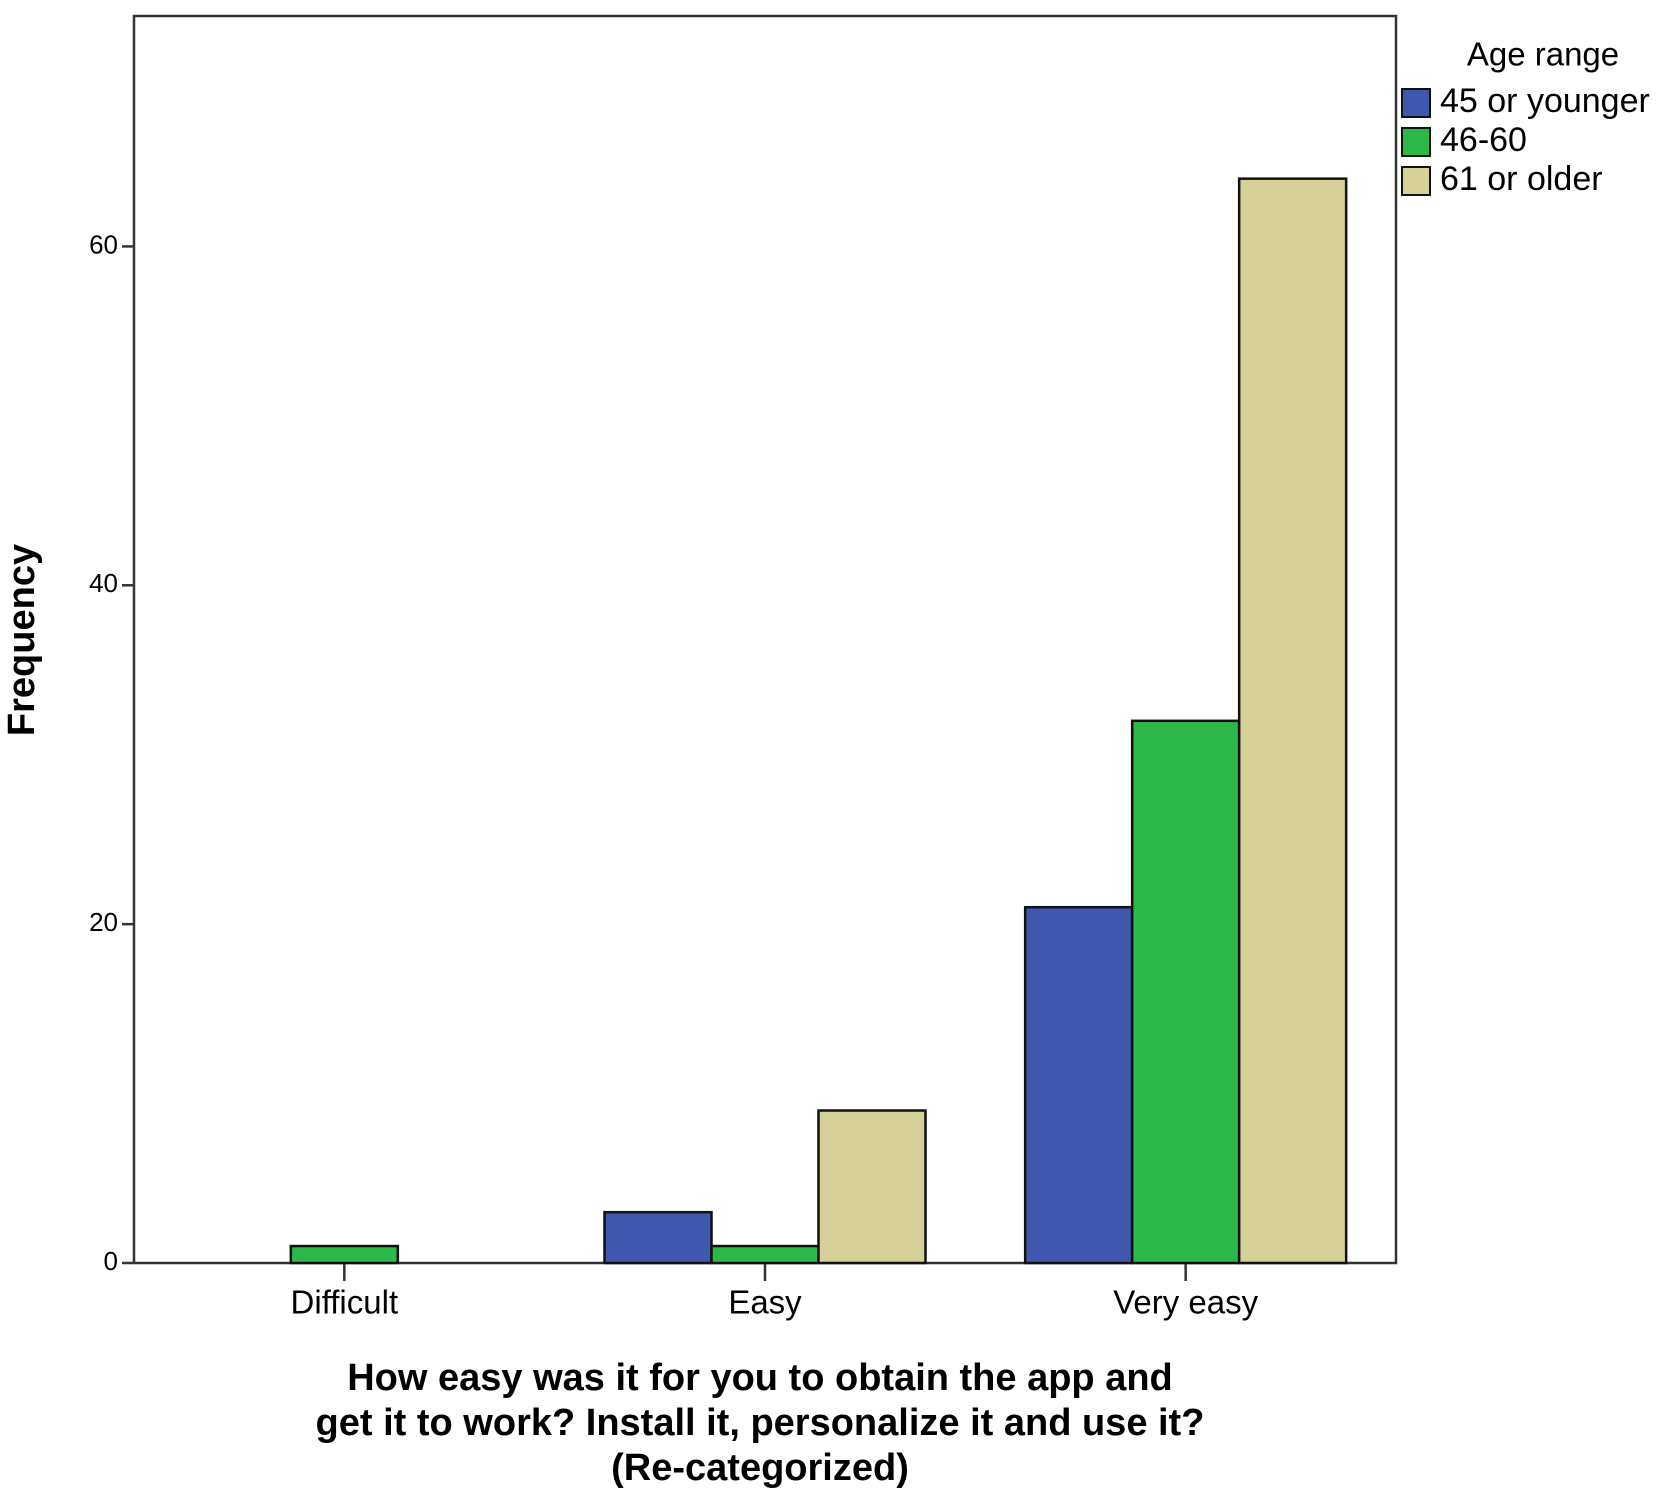  I want to click on x-tick-label: Very easy, so click(1185, 1302).